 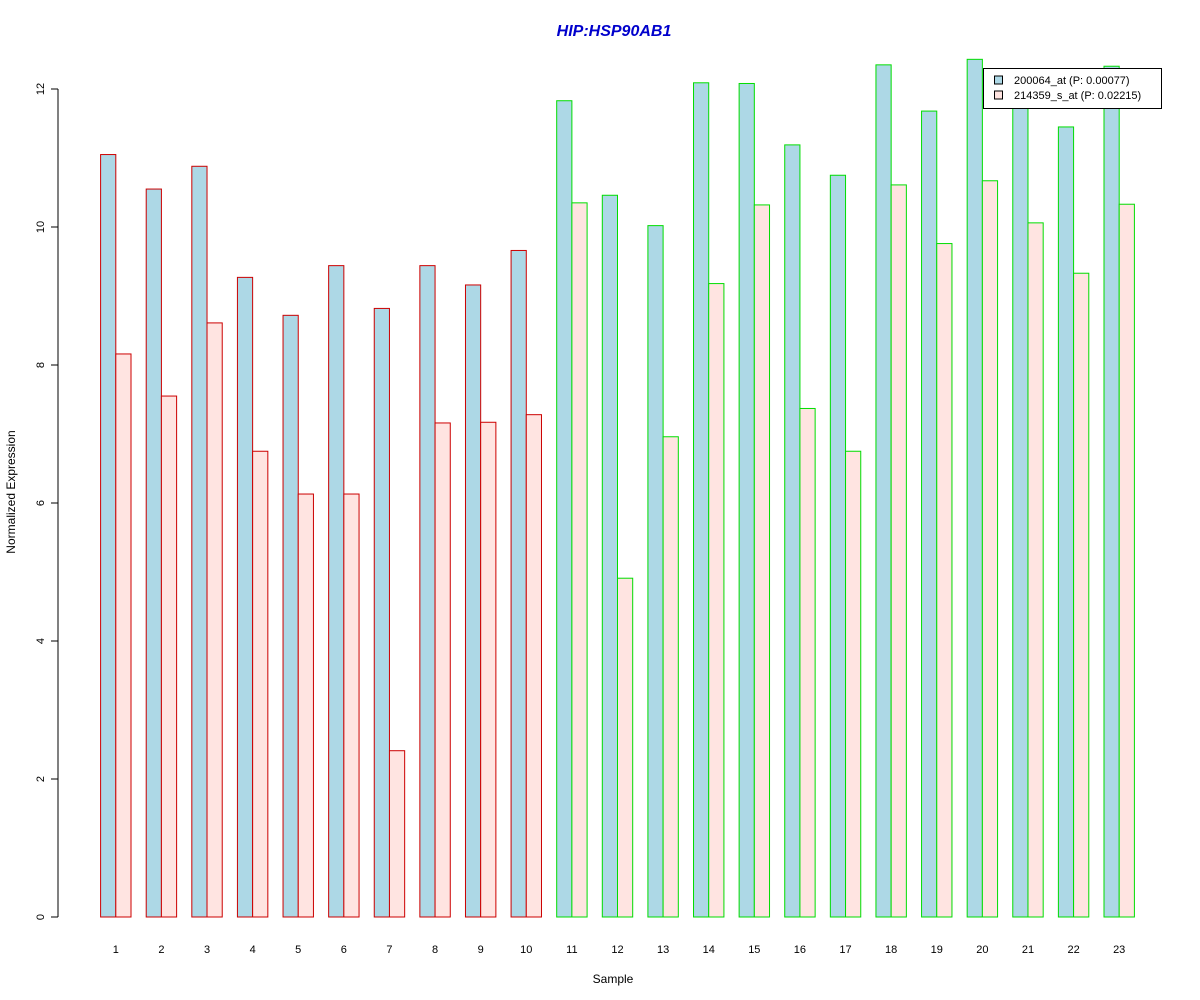 I want to click on x-tick-label: 3, so click(x=207, y=950).